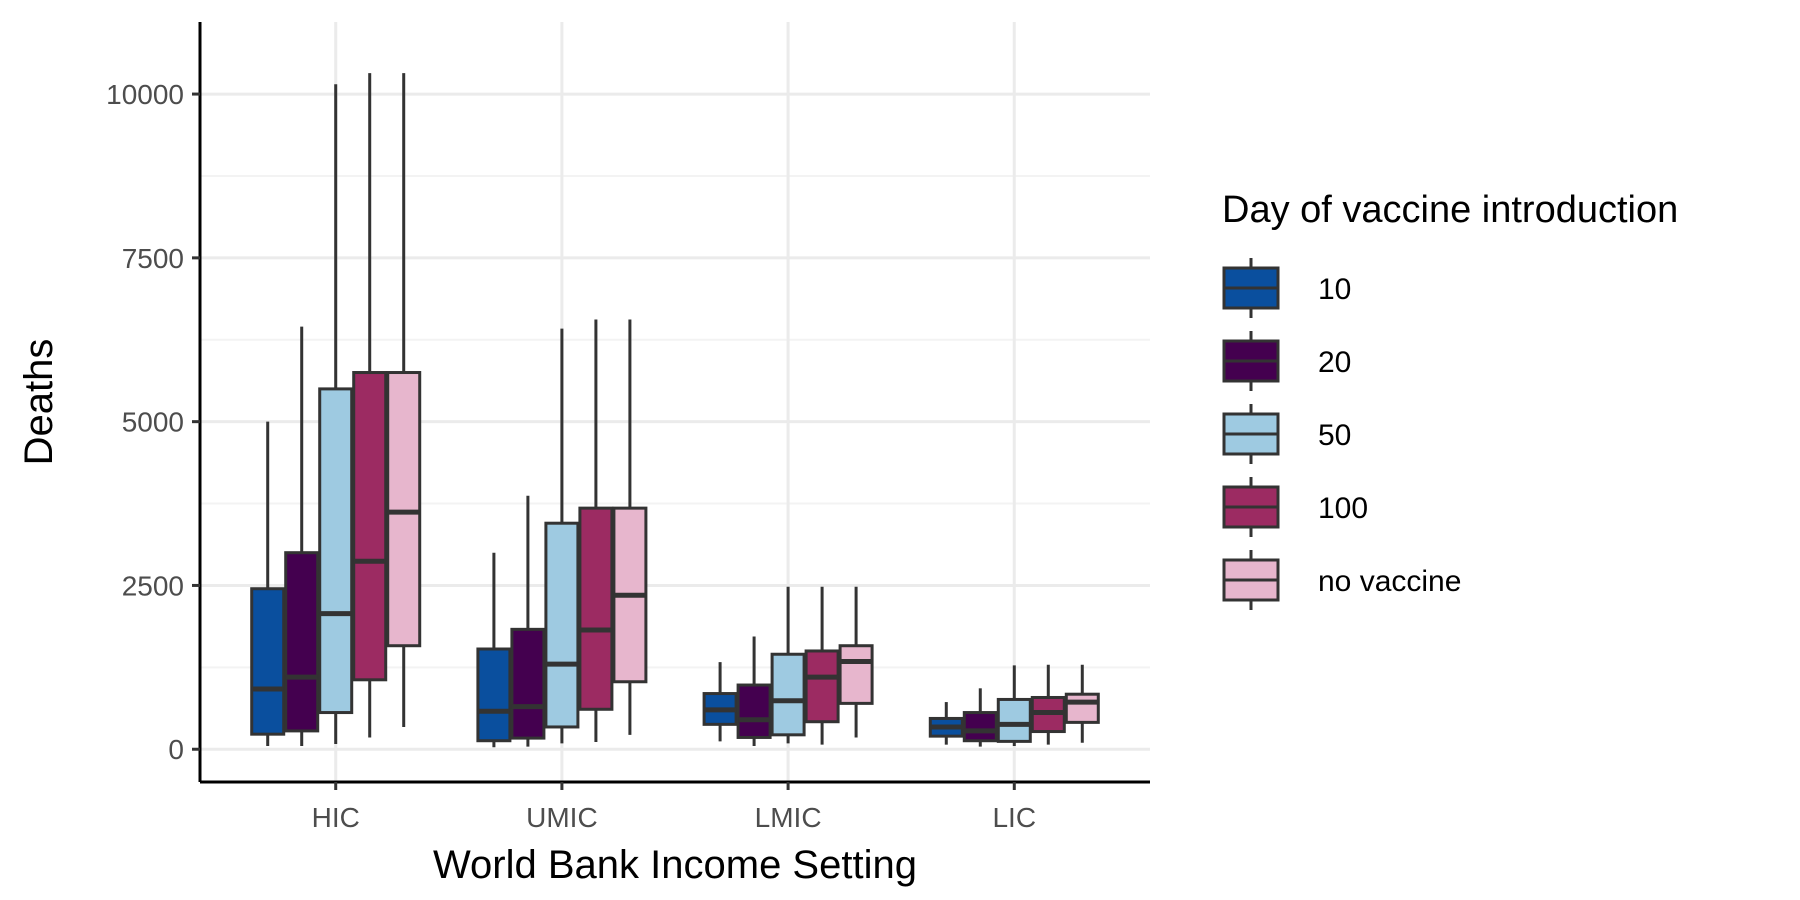 The width and height of the screenshot is (1800, 900). I want to click on legend-item-no-vaccine: no vaccine, so click(1341, 580).